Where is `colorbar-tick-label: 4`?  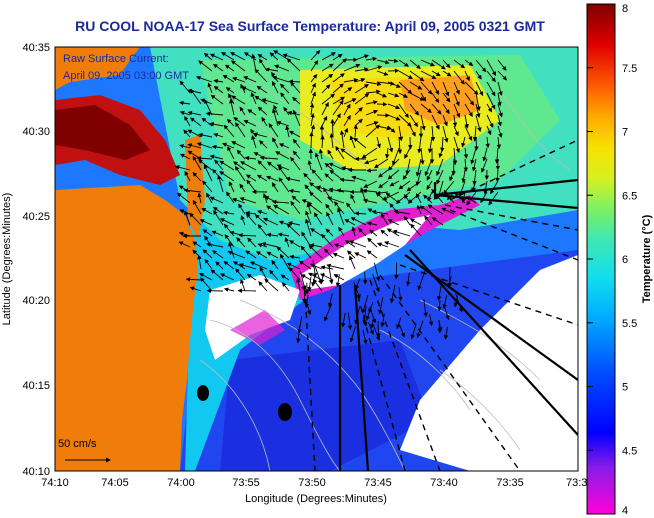
colorbar-tick-label: 4 is located at coordinates (625, 511).